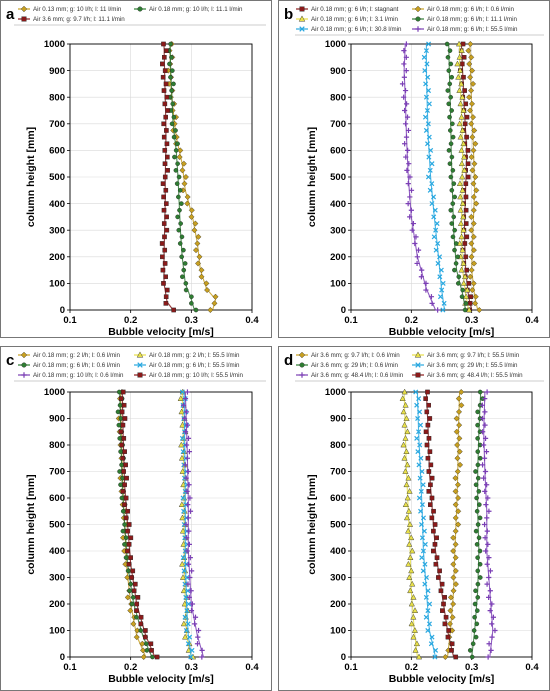 The height and width of the screenshot is (691, 550). What do you see at coordinates (62, 310) in the screenshot?
I see `y-tick-label: 0` at bounding box center [62, 310].